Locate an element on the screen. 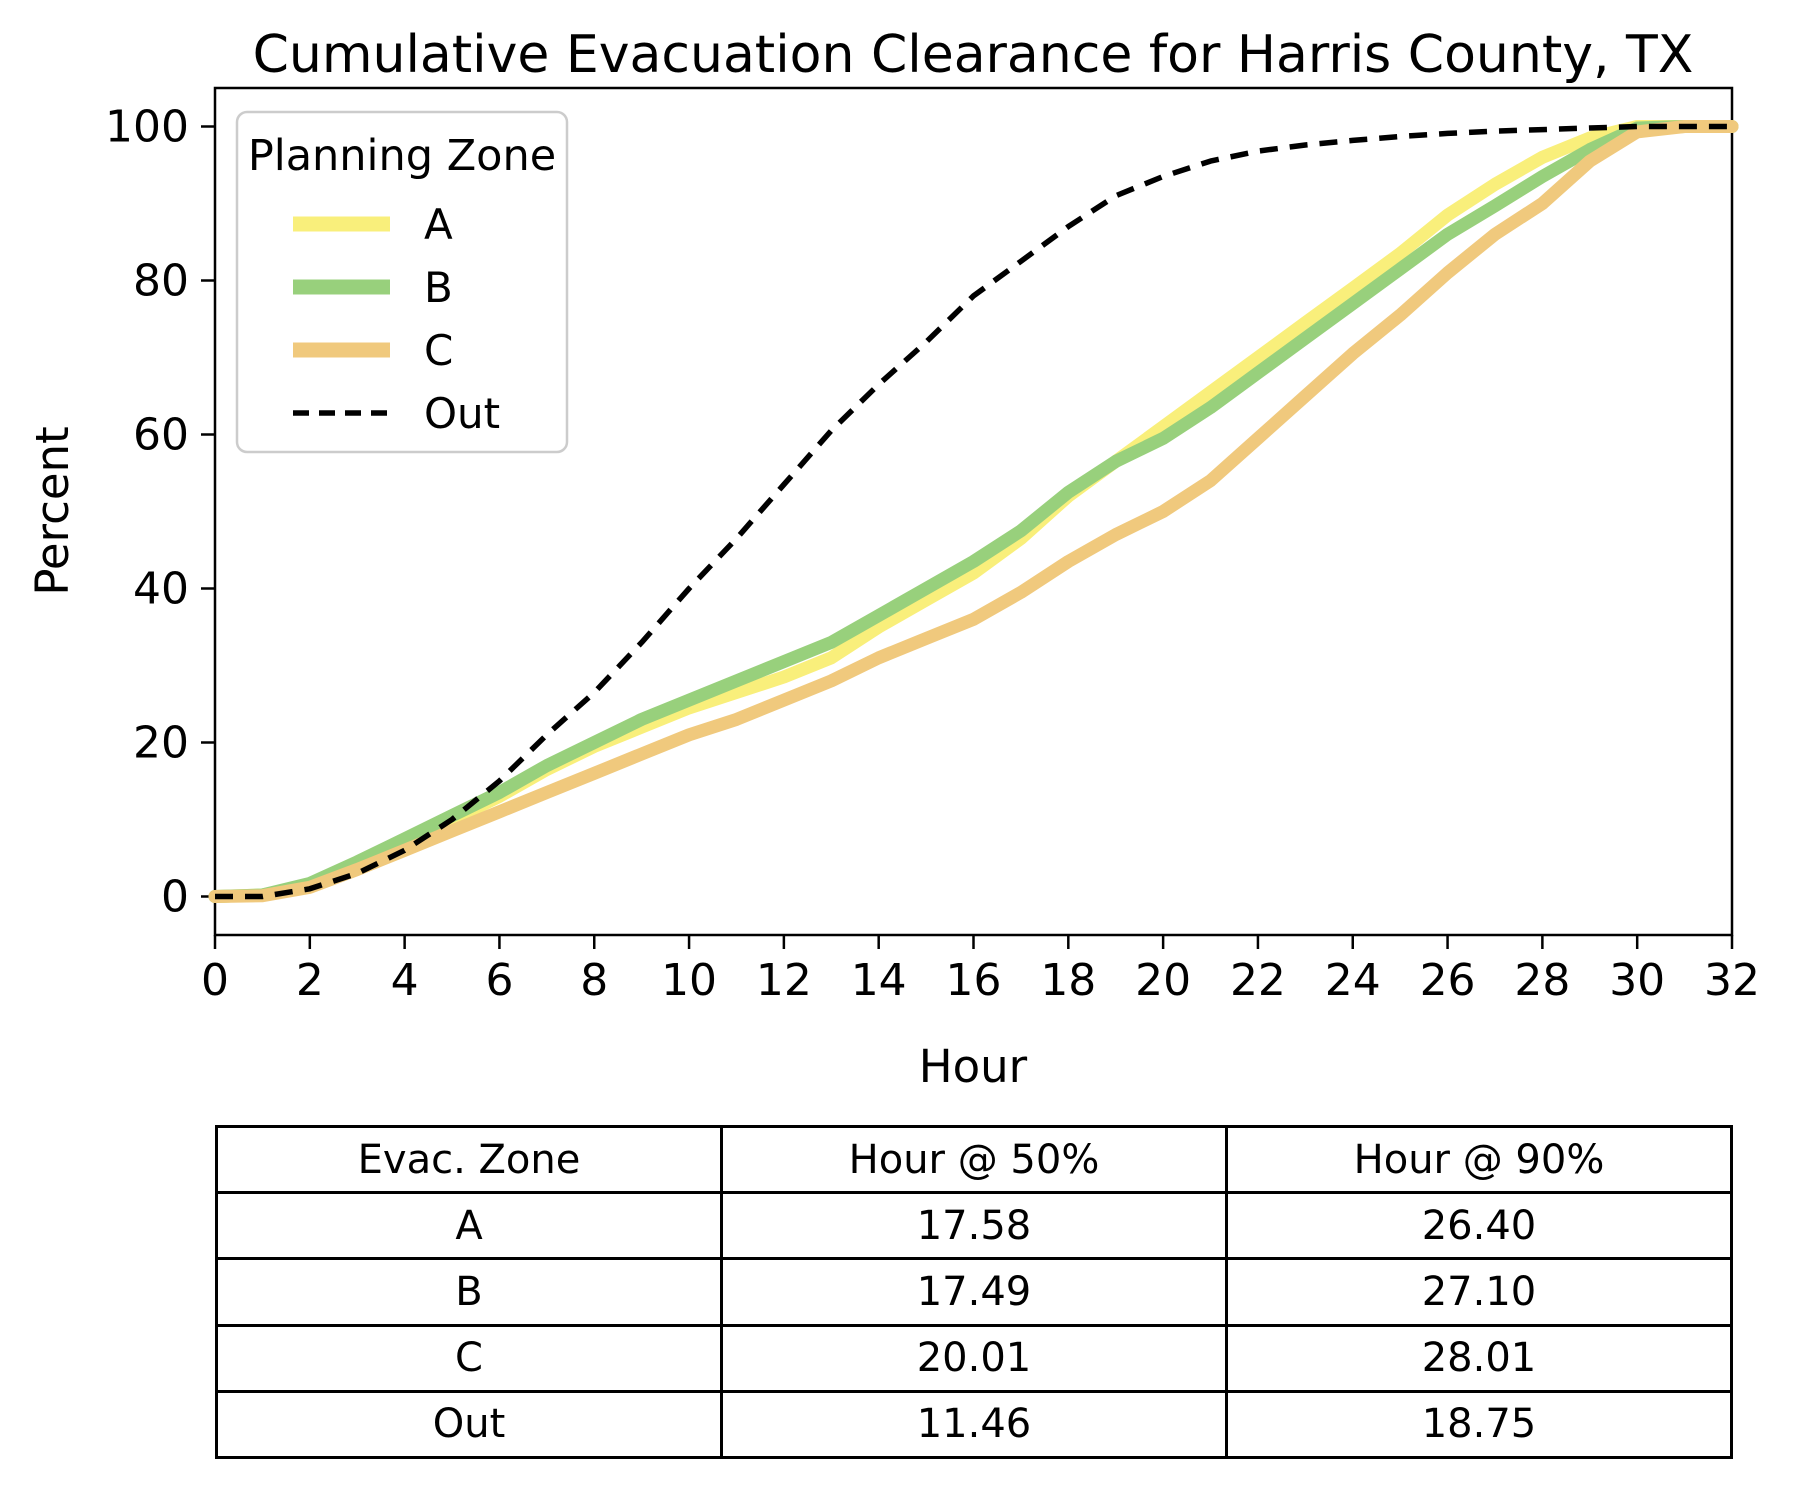 This screenshot has width=1800, height=1500. legend-label-out: Out is located at coordinates (462, 413).